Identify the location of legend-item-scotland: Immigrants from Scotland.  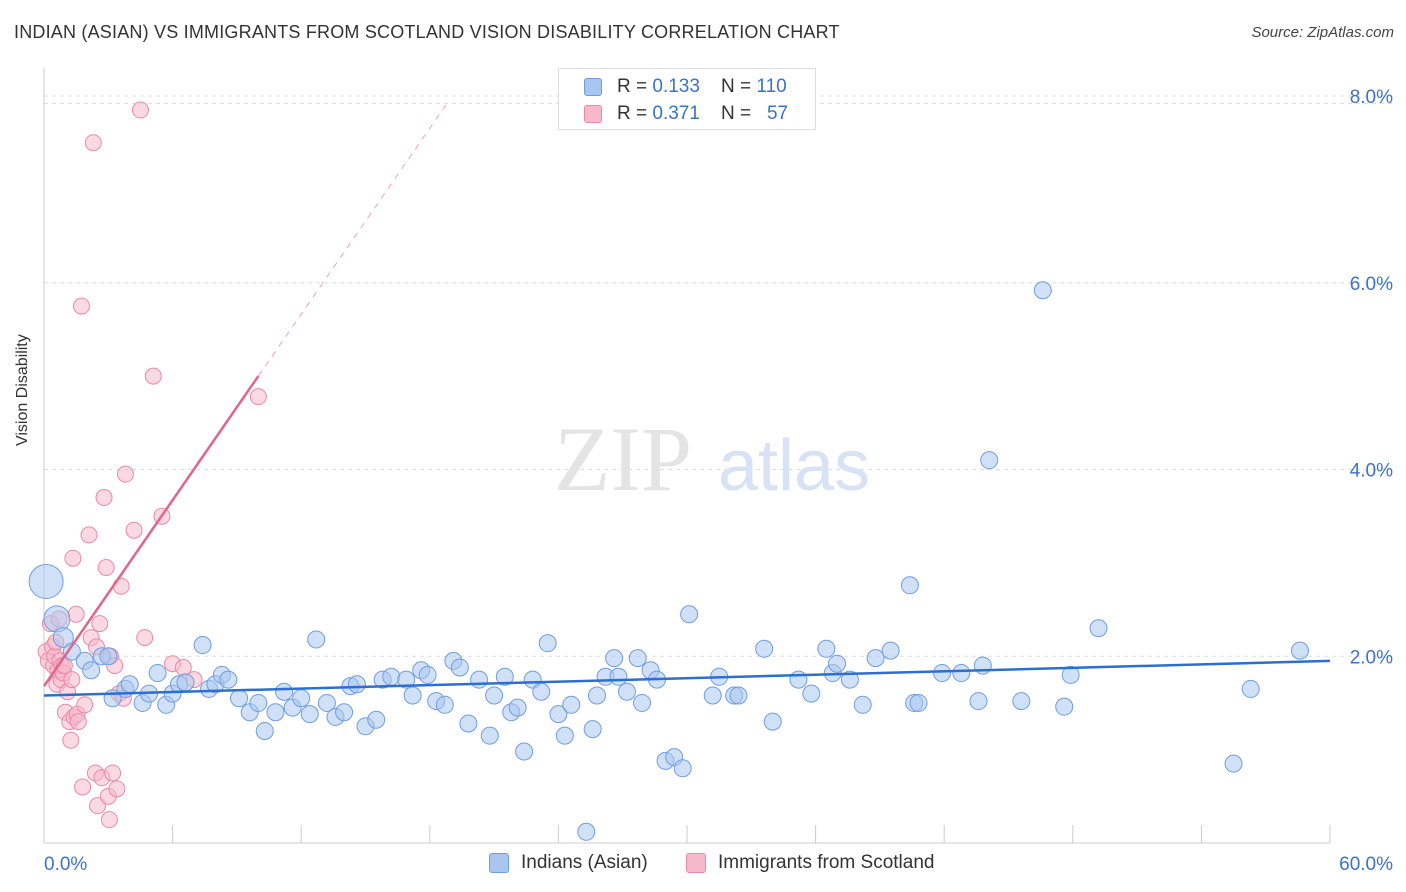
(810, 863).